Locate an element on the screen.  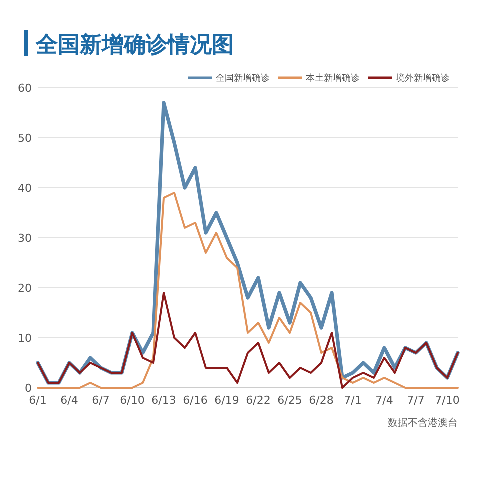
x-tick-label: 6/13 is located at coordinates (164, 400).